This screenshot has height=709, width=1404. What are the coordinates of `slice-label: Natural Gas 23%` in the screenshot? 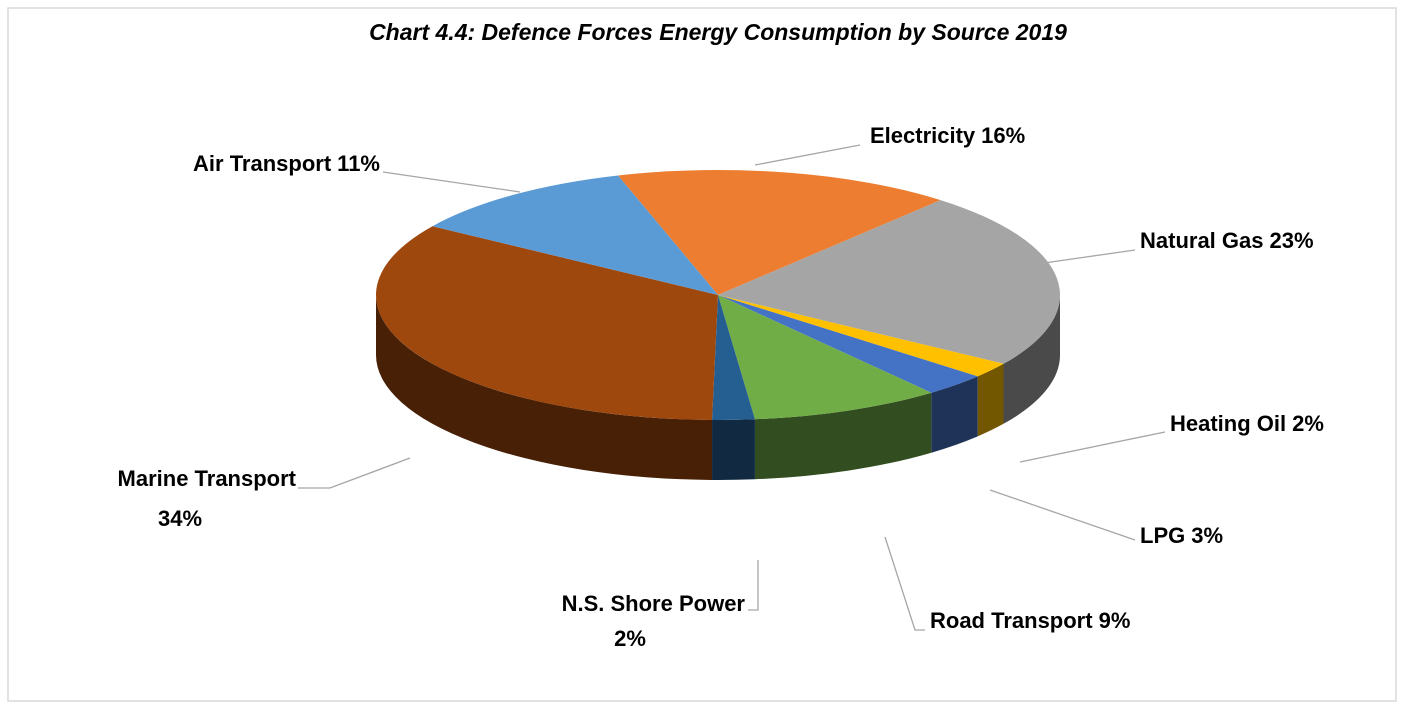 It's located at (1227, 240).